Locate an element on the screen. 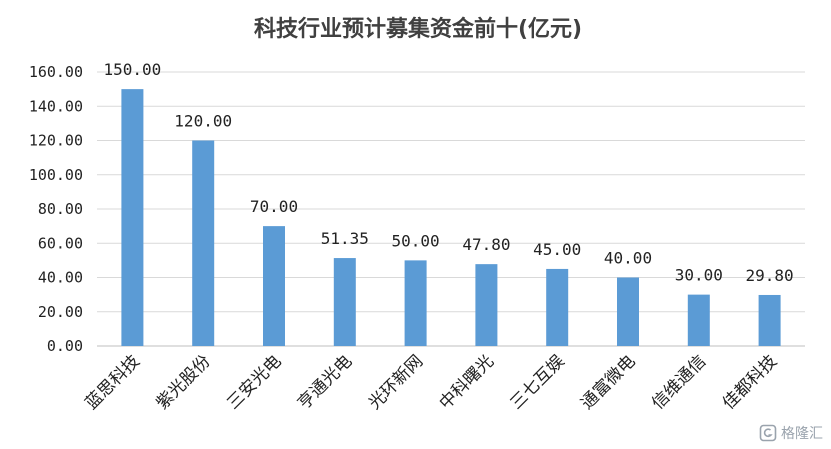 This screenshot has height=449, width=831. x-tick-label: 光环新网 is located at coordinates (396, 382).